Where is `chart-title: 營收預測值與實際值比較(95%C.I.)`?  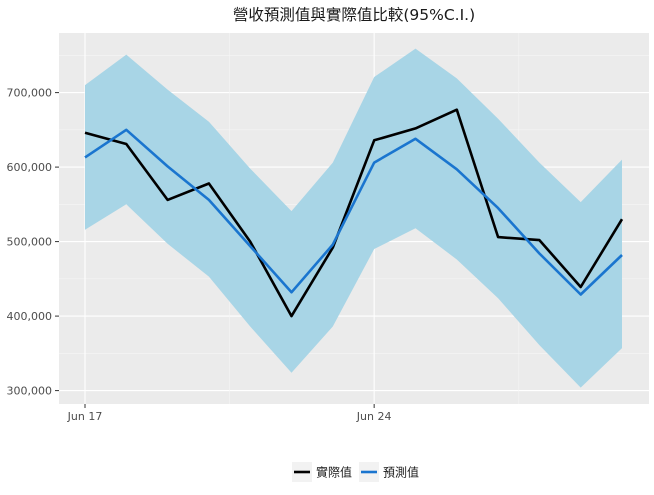
chart-title: 營收預測值與實際值比較(95%C.I.) is located at coordinates (354, 14).